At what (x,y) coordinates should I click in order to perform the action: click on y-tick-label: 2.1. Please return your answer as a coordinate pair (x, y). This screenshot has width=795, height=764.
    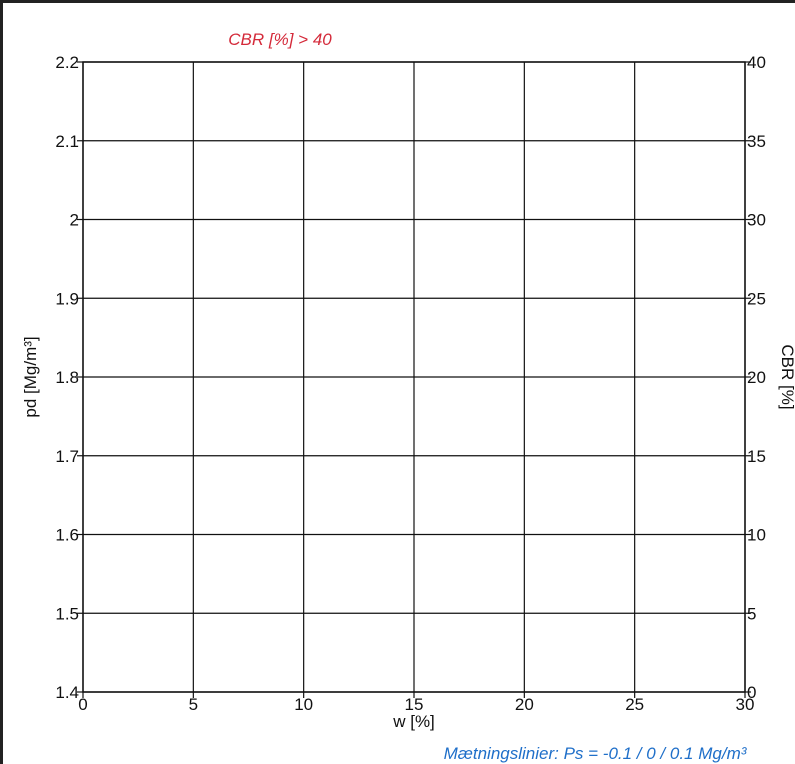
    Looking at the image, I should click on (67, 141).